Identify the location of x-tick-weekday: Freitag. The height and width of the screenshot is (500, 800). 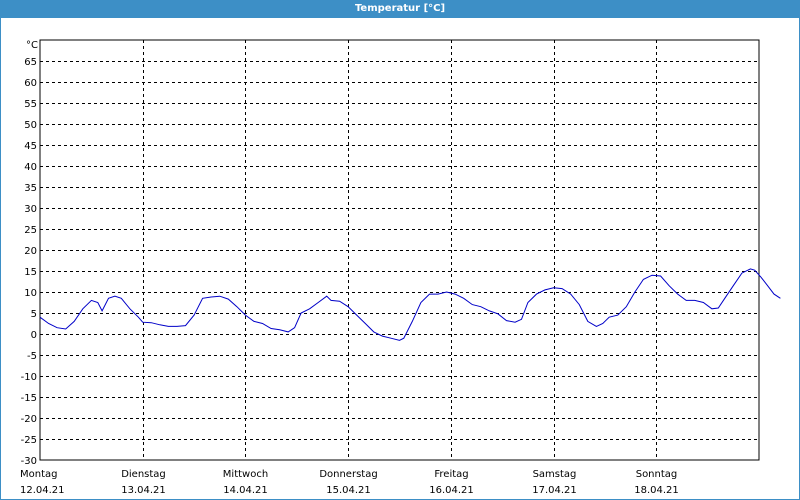
(451, 474).